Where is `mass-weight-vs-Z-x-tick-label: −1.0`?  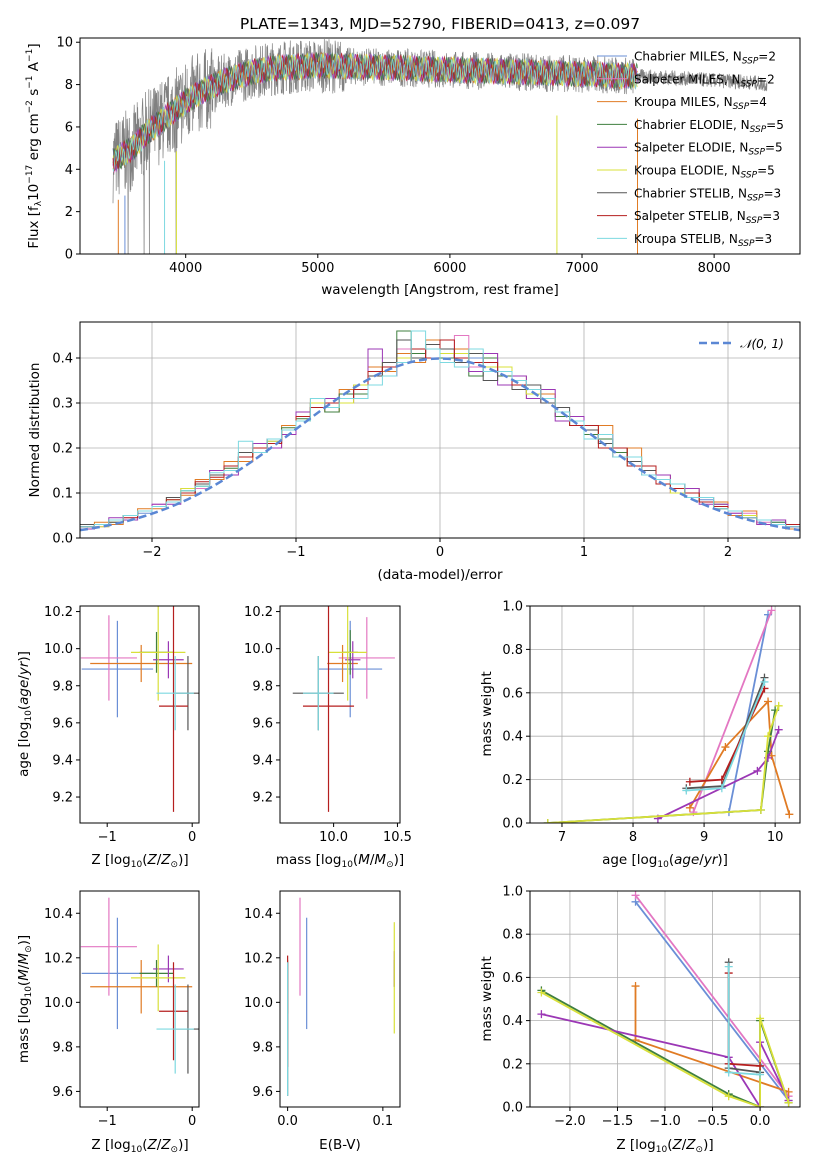
mass-weight-vs-Z-x-tick-label: −1.0 is located at coordinates (665, 1121).